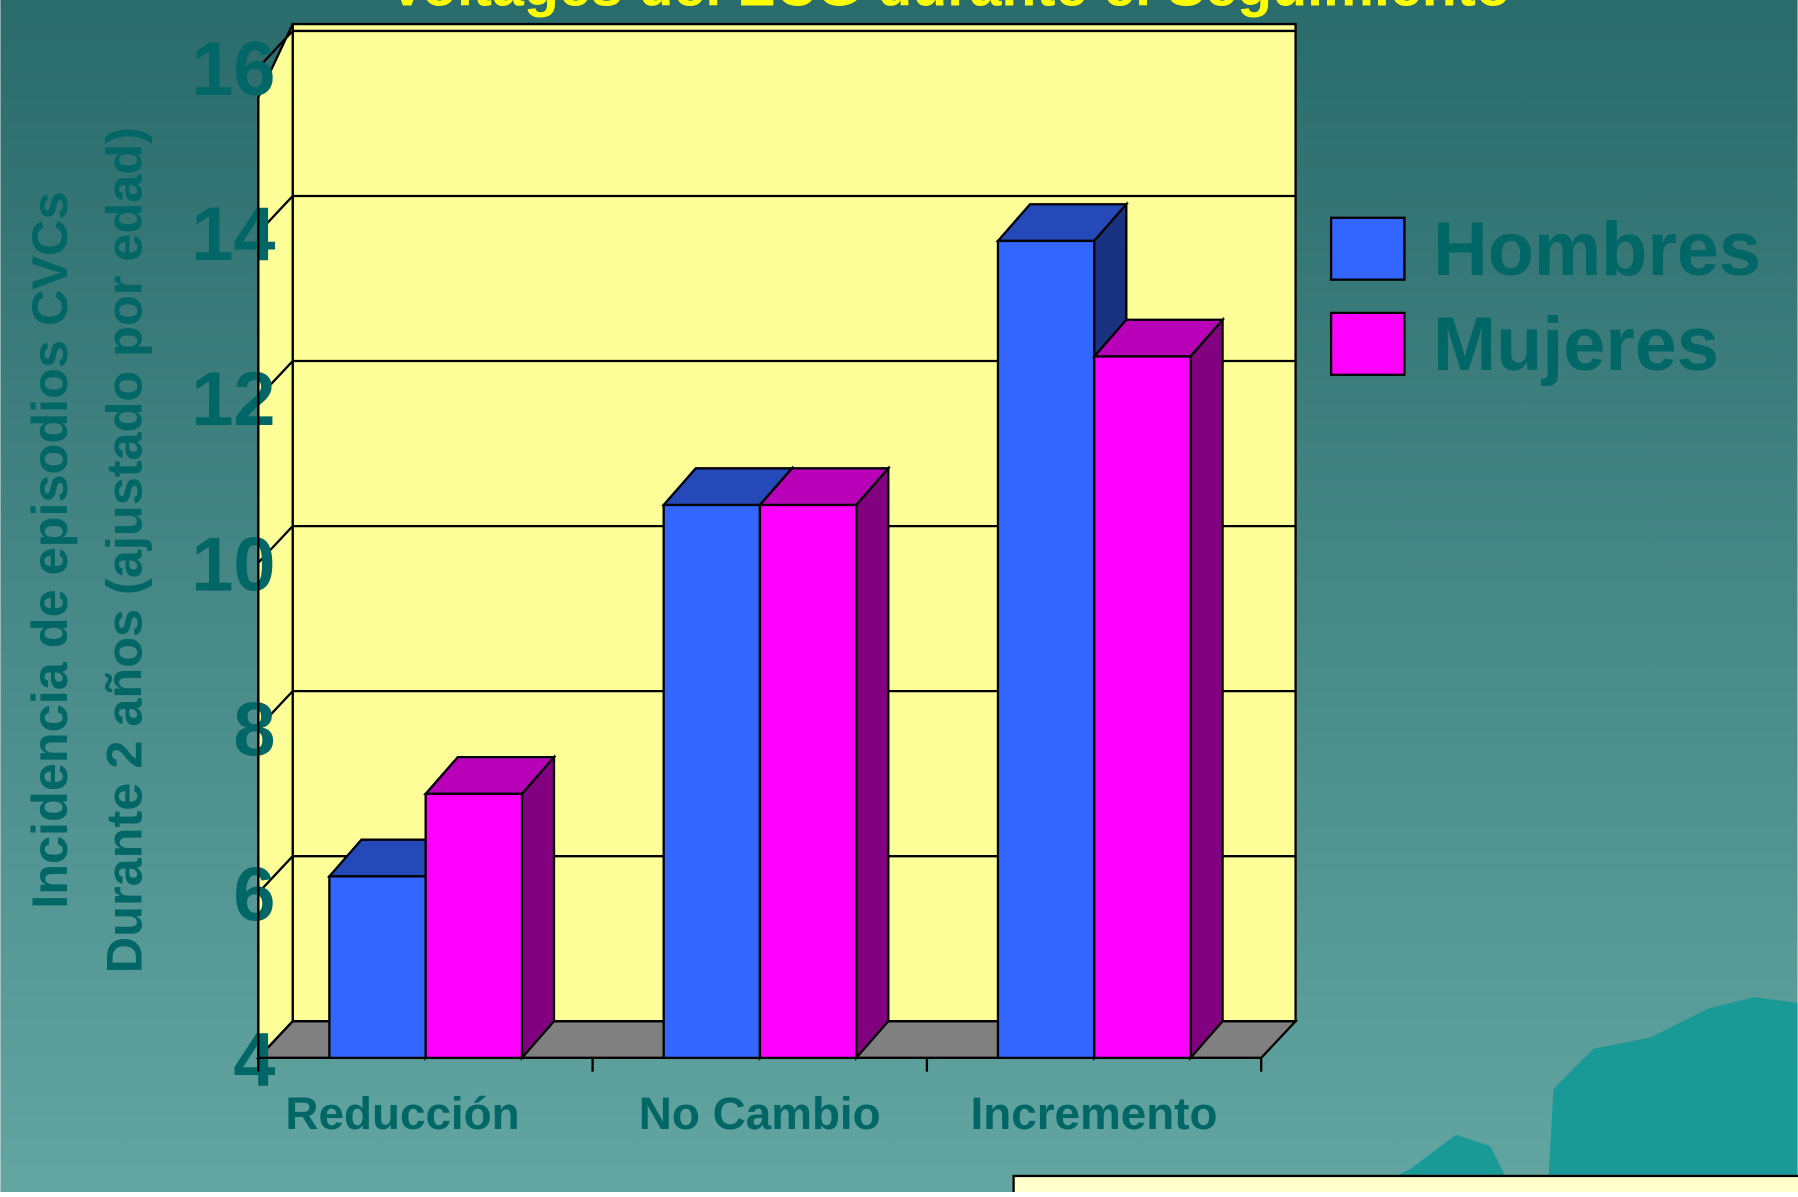 The height and width of the screenshot is (1197, 1798). I want to click on decoration, so click(1672, 1094).